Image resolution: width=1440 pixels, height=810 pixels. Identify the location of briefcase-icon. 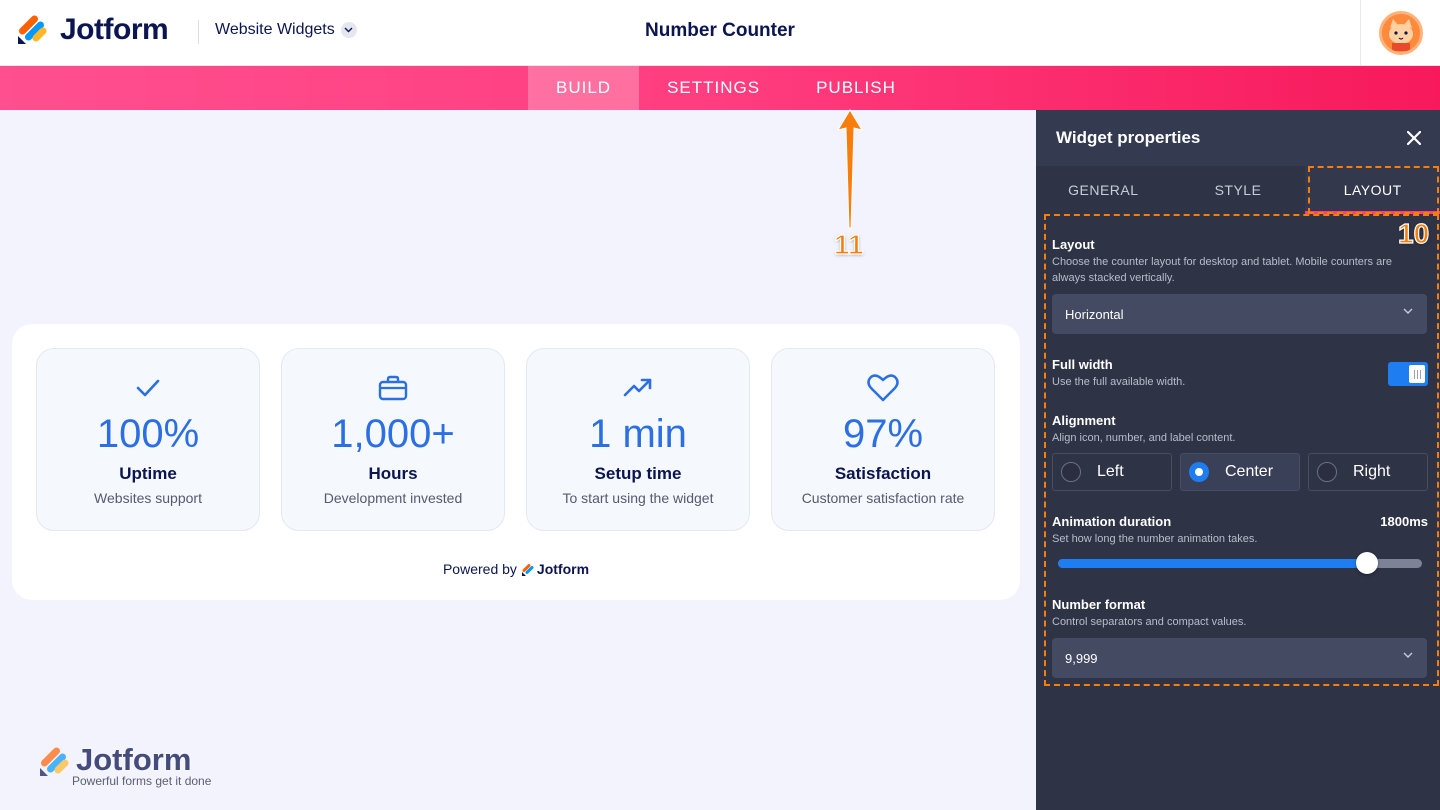
(393, 388).